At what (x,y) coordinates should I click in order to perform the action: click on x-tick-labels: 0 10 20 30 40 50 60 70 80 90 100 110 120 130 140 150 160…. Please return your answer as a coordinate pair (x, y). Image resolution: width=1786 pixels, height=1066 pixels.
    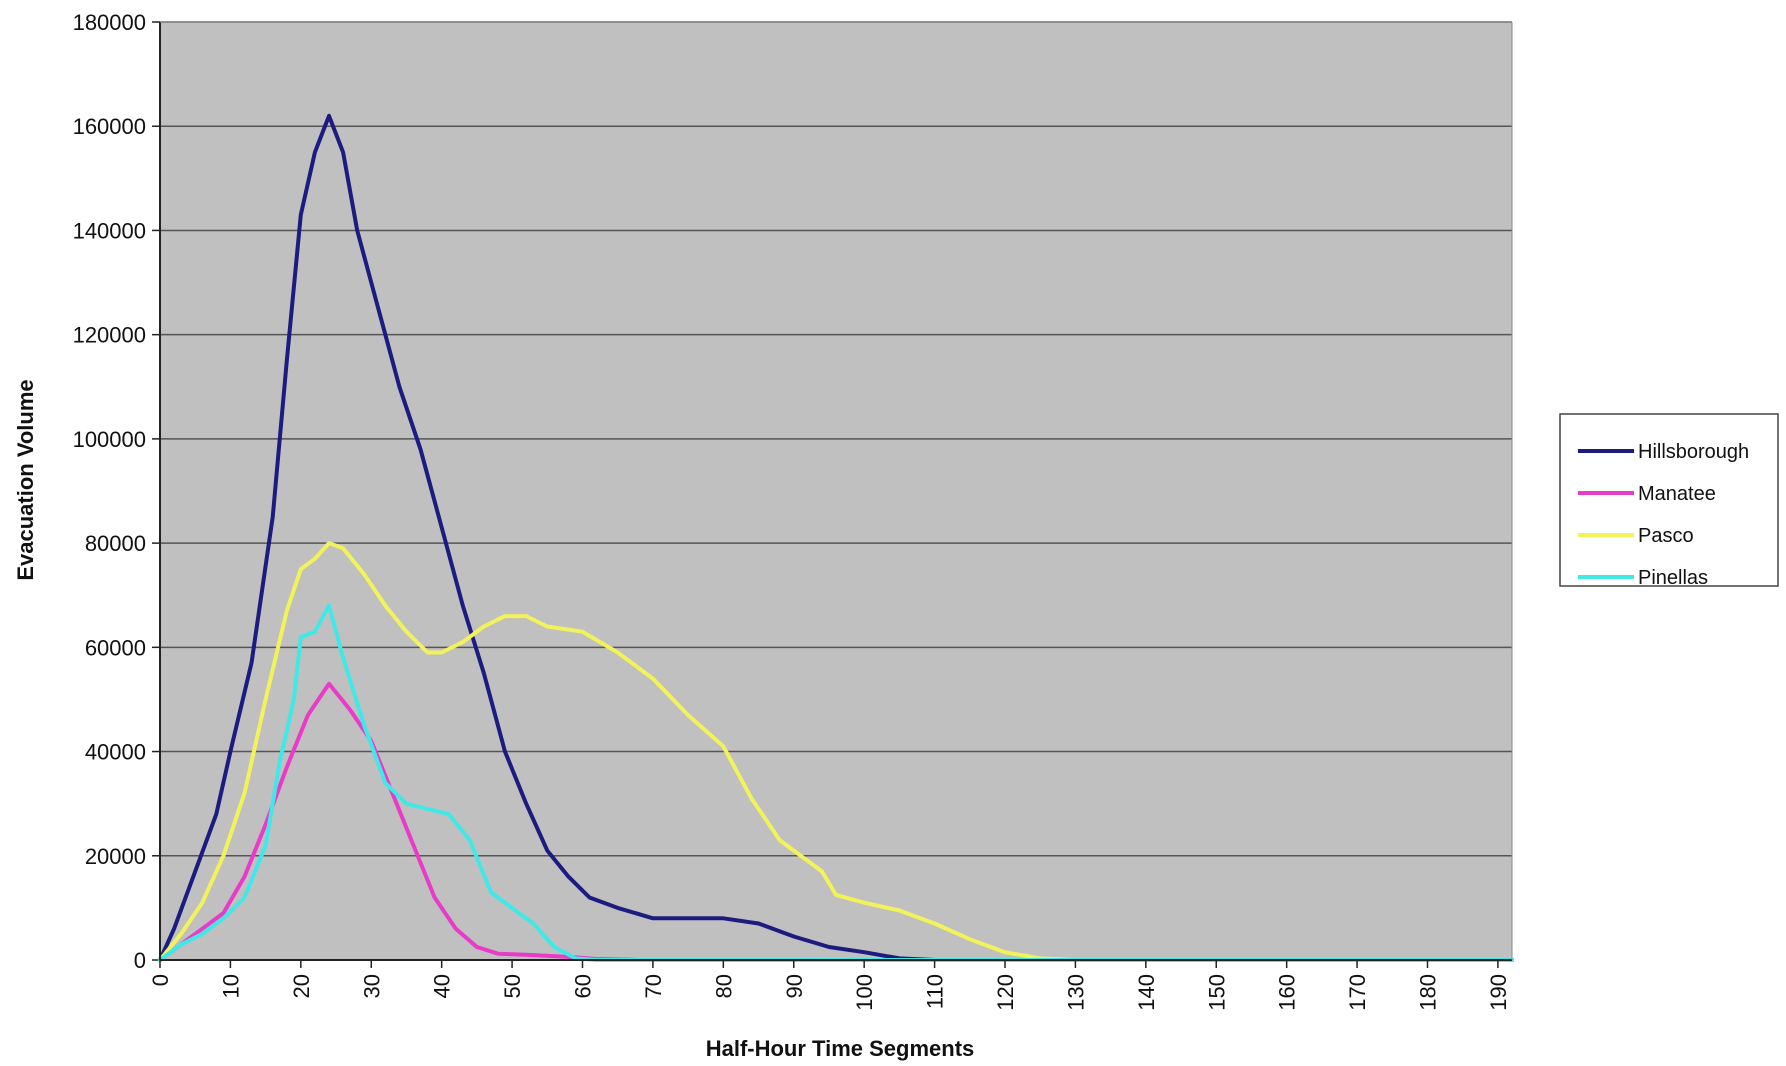
    Looking at the image, I should click on (829, 992).